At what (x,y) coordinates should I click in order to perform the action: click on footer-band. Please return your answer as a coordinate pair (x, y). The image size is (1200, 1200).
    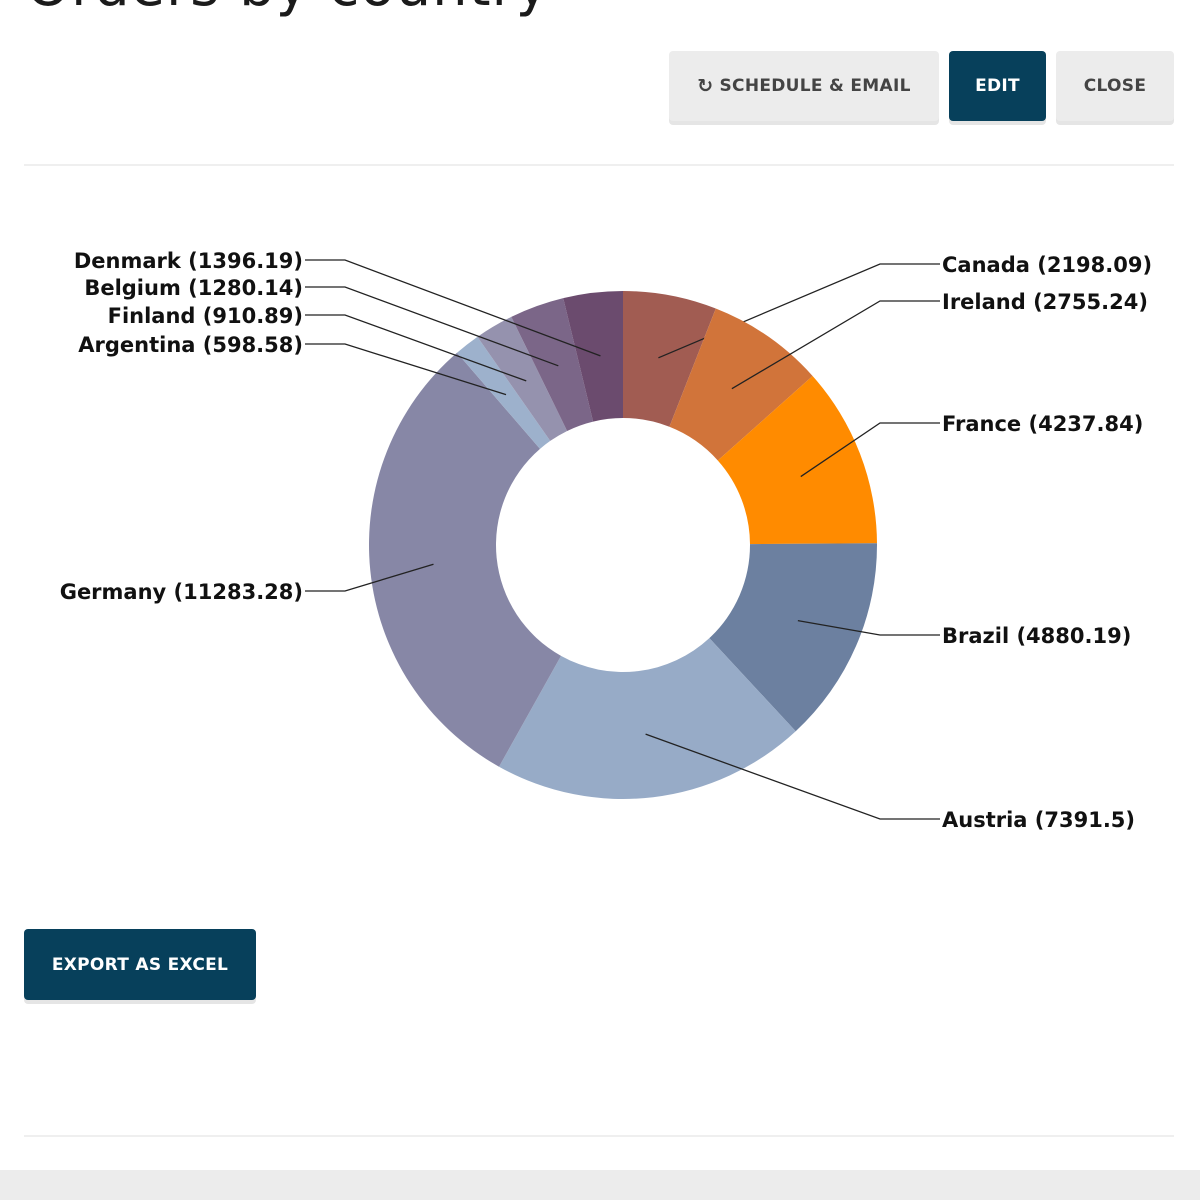
    Looking at the image, I should click on (600, 1185).